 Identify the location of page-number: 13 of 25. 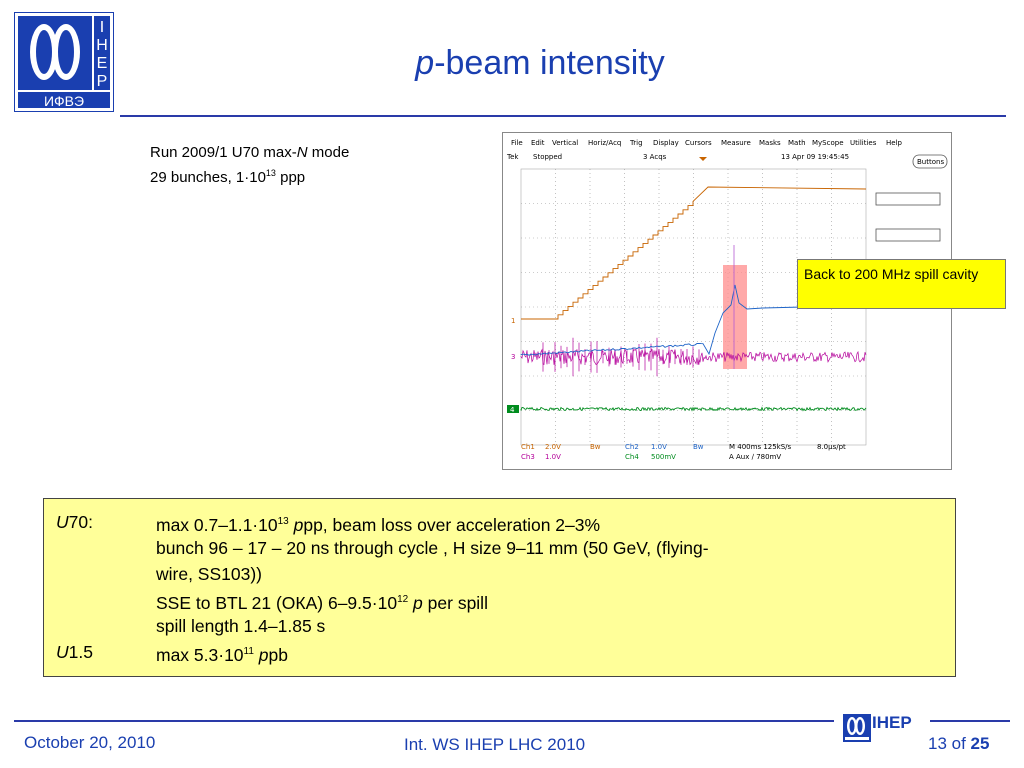
(959, 743).